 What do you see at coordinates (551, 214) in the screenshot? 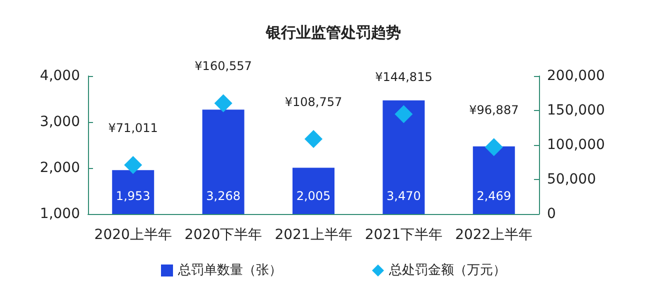
I see `y2-tick-label: 0` at bounding box center [551, 214].